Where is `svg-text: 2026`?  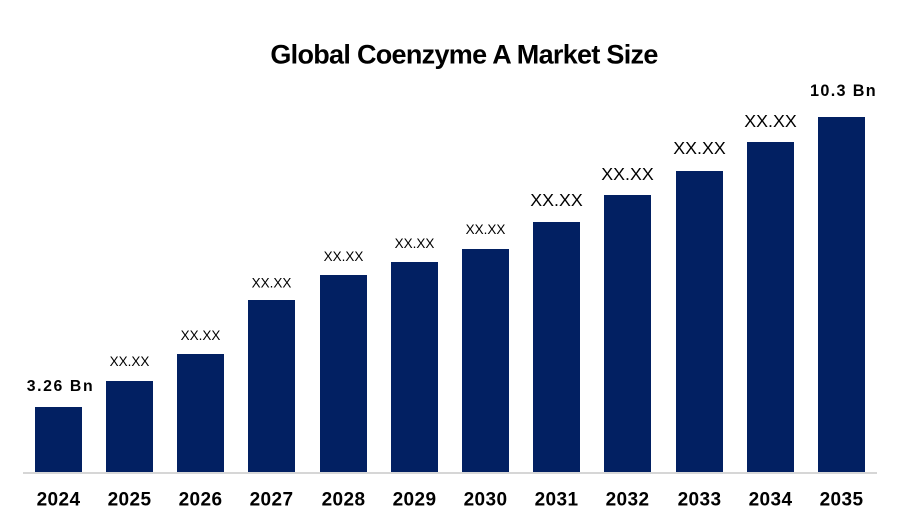 svg-text: 2026 is located at coordinates (201, 500).